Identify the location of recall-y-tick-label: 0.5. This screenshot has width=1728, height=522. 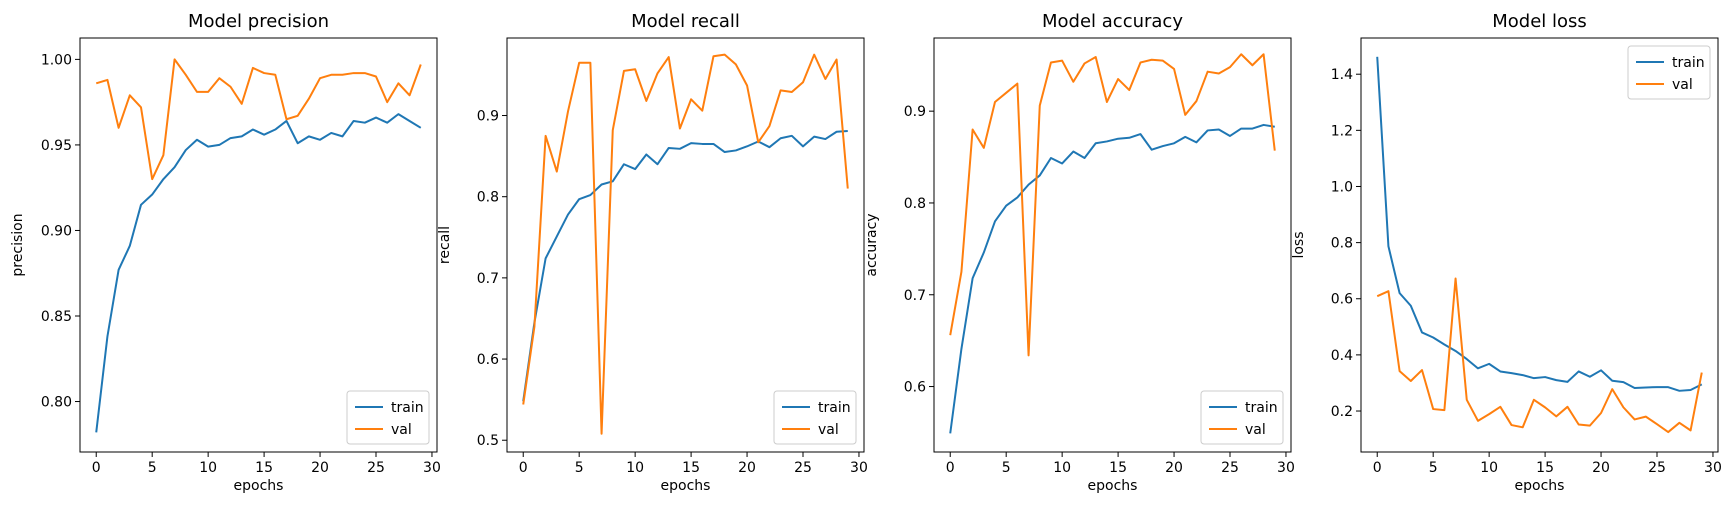
(488, 441).